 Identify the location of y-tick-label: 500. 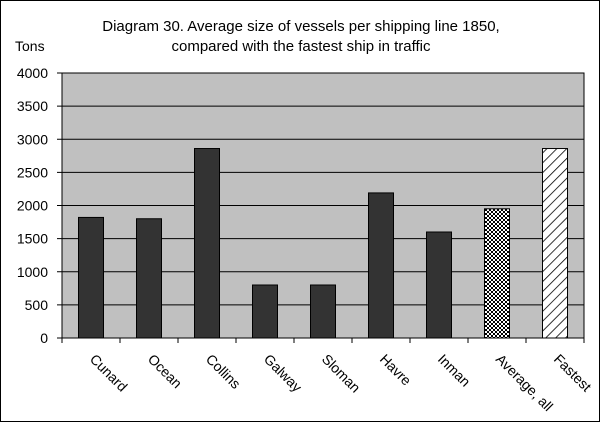
(37, 305).